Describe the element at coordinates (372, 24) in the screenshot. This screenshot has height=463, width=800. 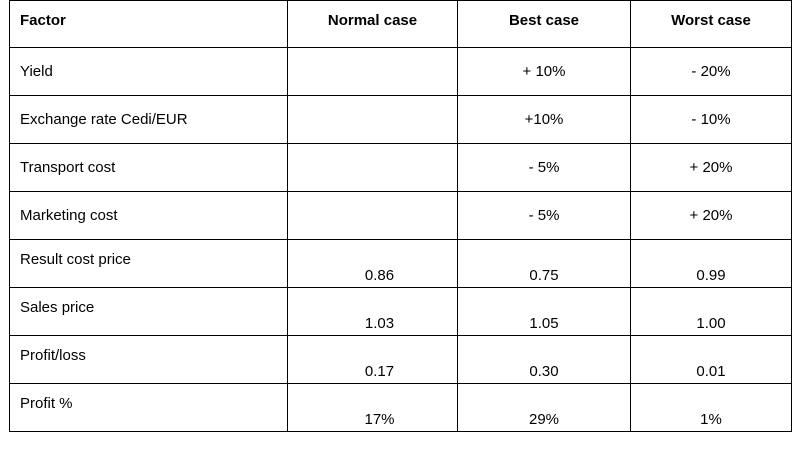
I see `header-normal-case: Normal case` at that location.